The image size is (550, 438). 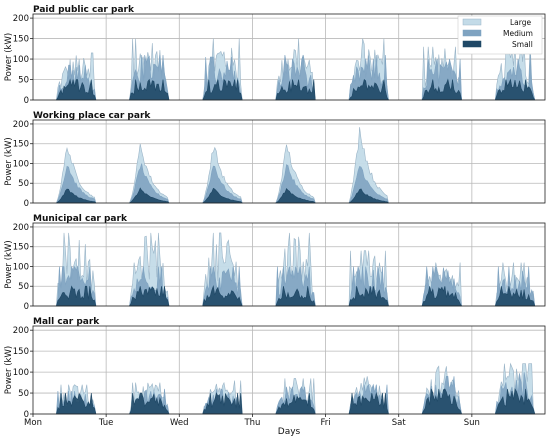 What do you see at coordinates (66, 322) in the screenshot?
I see `panel-title: Mall car park` at bounding box center [66, 322].